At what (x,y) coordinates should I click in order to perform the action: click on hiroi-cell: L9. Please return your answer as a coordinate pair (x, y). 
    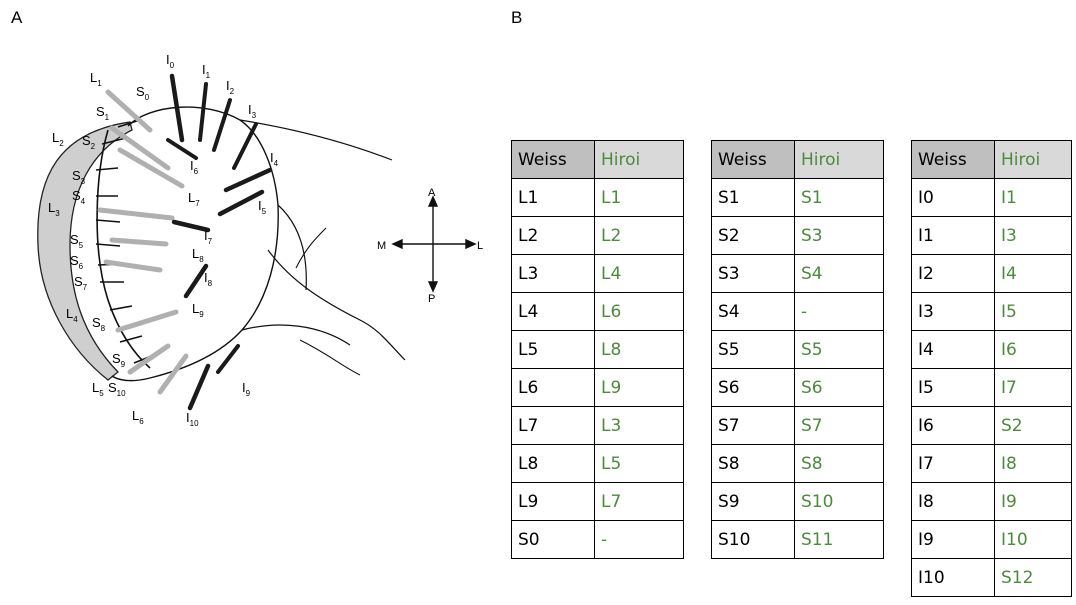
    Looking at the image, I should click on (639, 387).